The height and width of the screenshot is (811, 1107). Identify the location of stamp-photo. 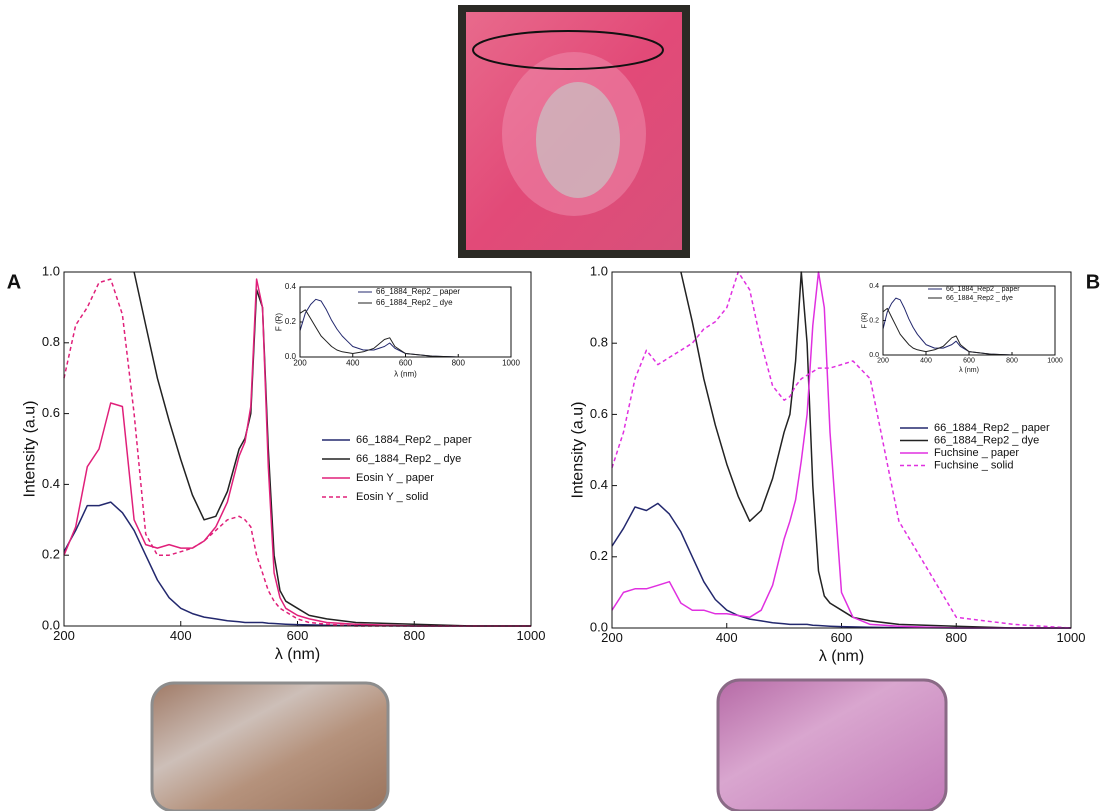
(574, 131).